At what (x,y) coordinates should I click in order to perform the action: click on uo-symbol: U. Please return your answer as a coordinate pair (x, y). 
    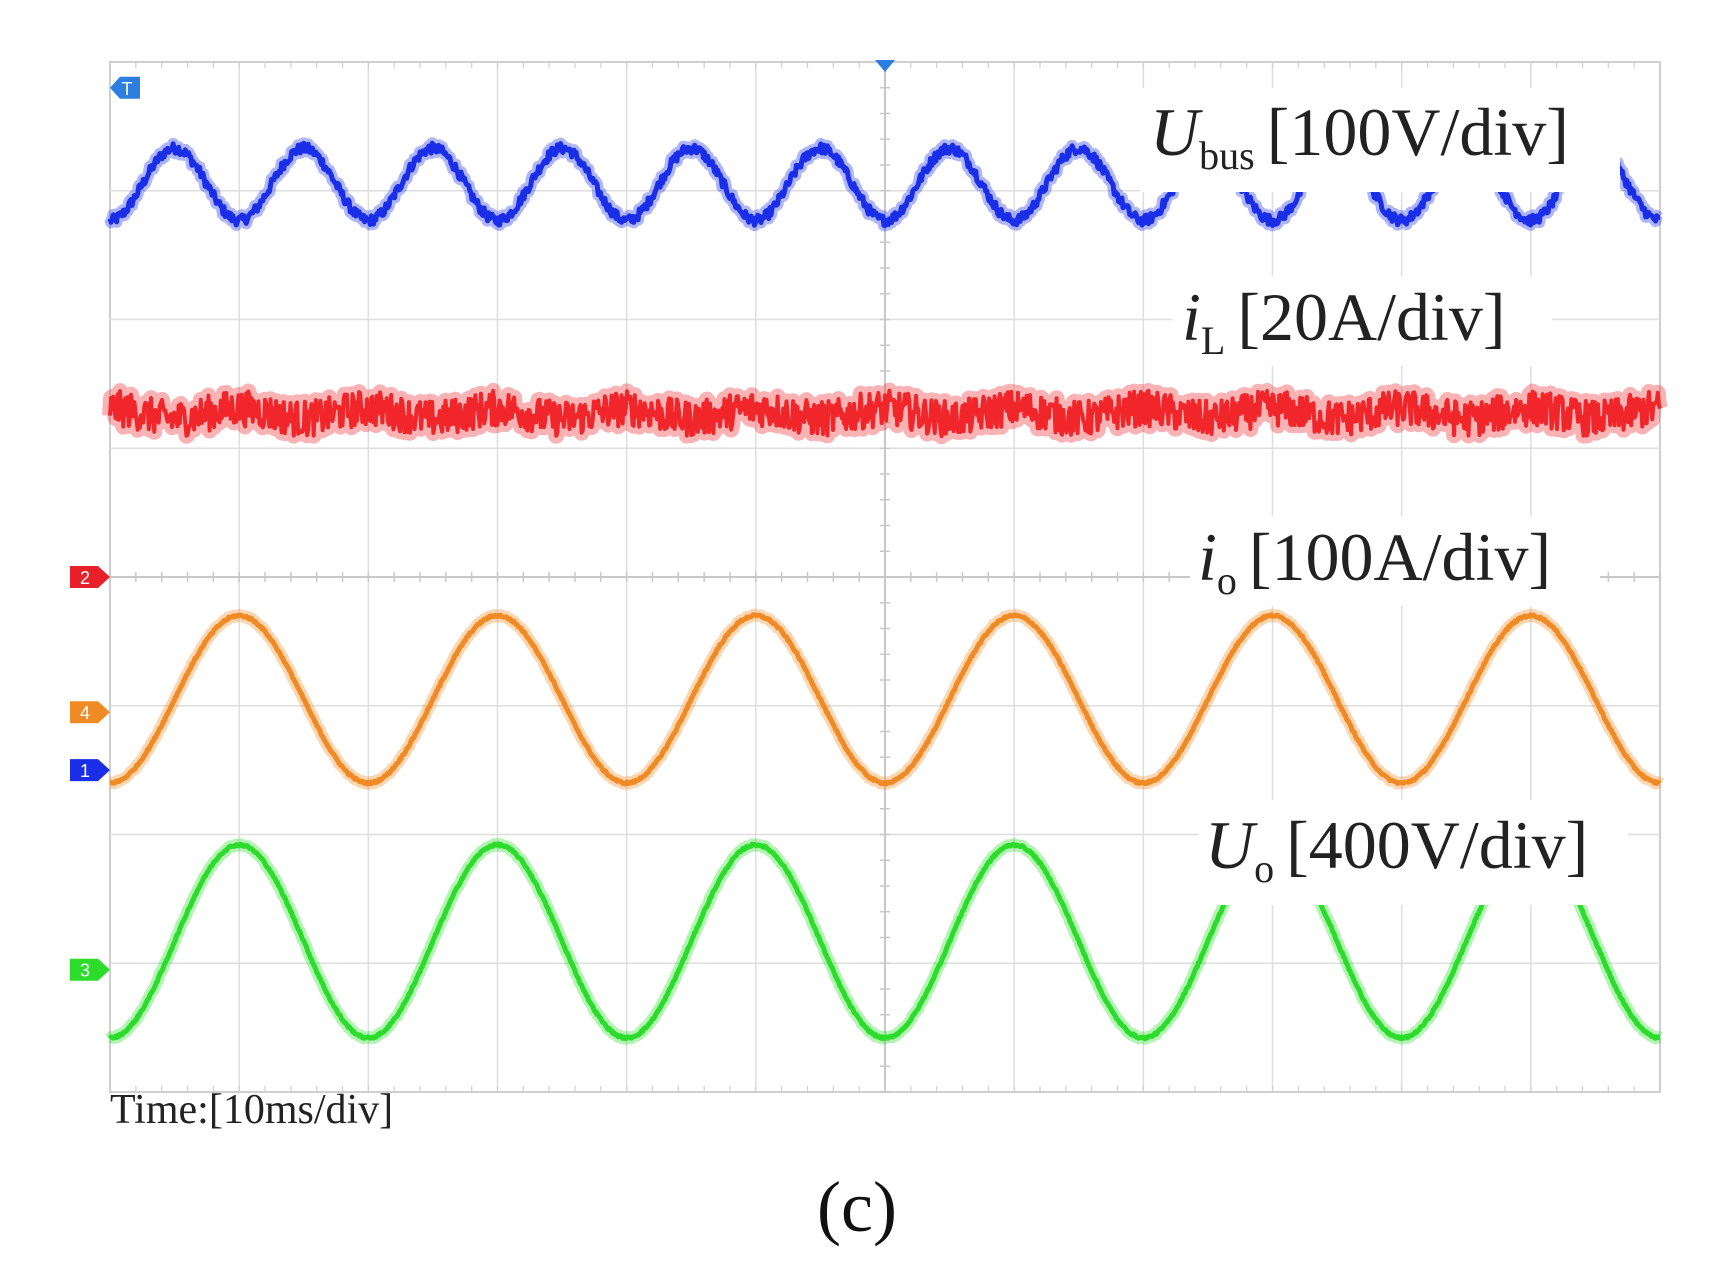
    Looking at the image, I should click on (1231, 845).